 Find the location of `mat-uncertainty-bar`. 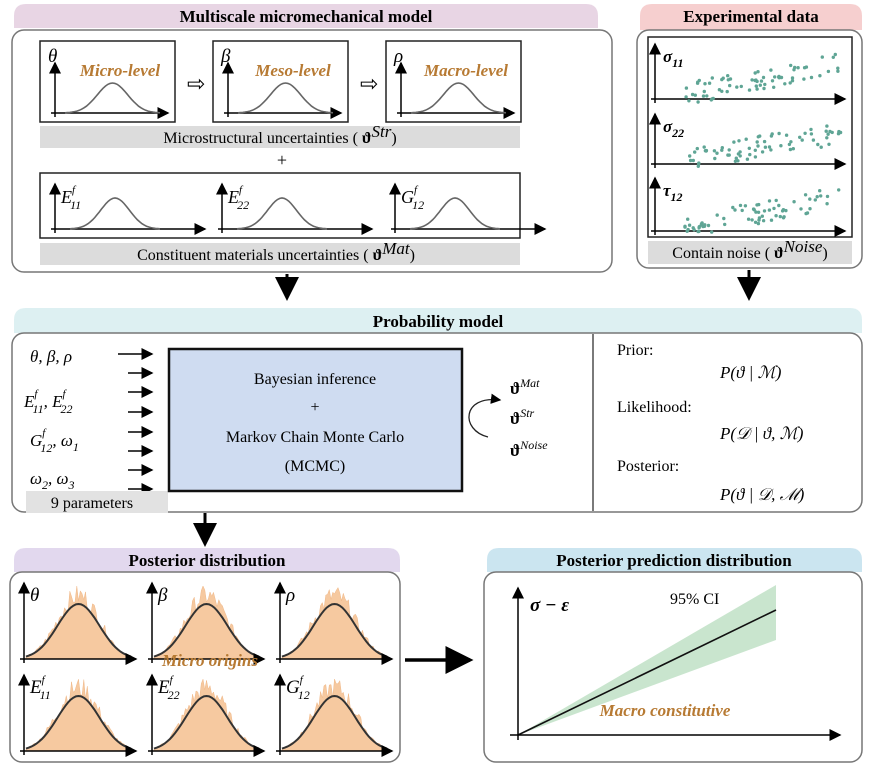

mat-uncertainty-bar is located at coordinates (280, 254).